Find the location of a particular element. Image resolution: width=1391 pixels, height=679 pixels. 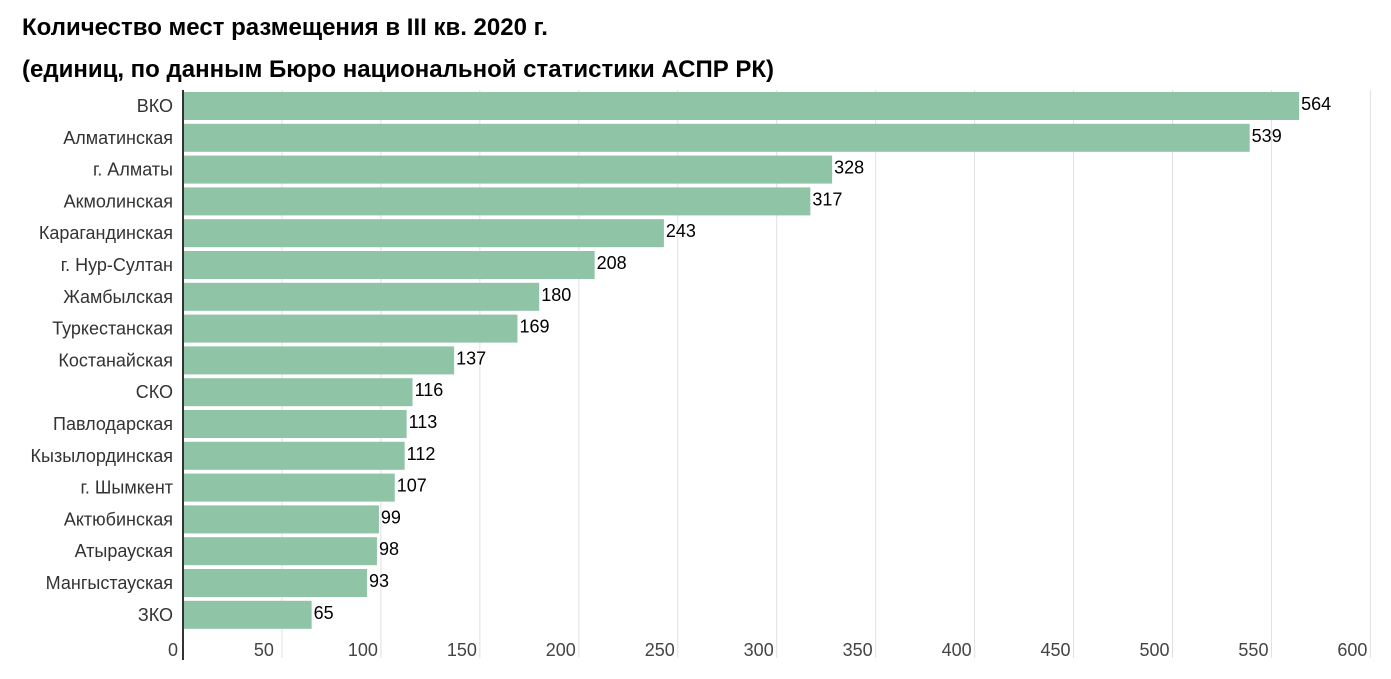

category-label: Павлодарская is located at coordinates (113, 424).